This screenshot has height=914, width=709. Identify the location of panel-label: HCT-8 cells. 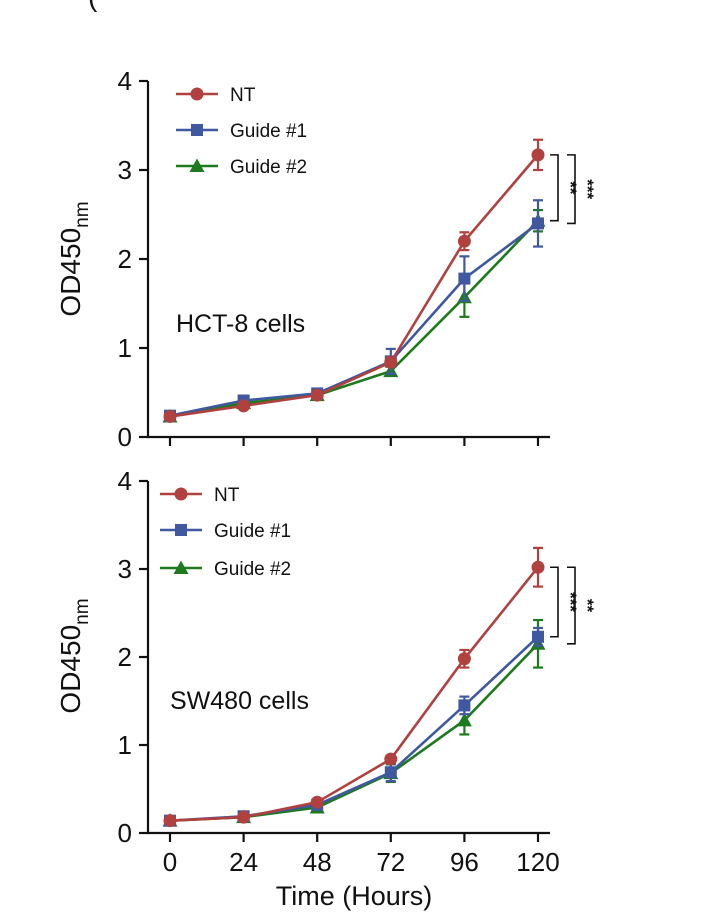
(240, 324).